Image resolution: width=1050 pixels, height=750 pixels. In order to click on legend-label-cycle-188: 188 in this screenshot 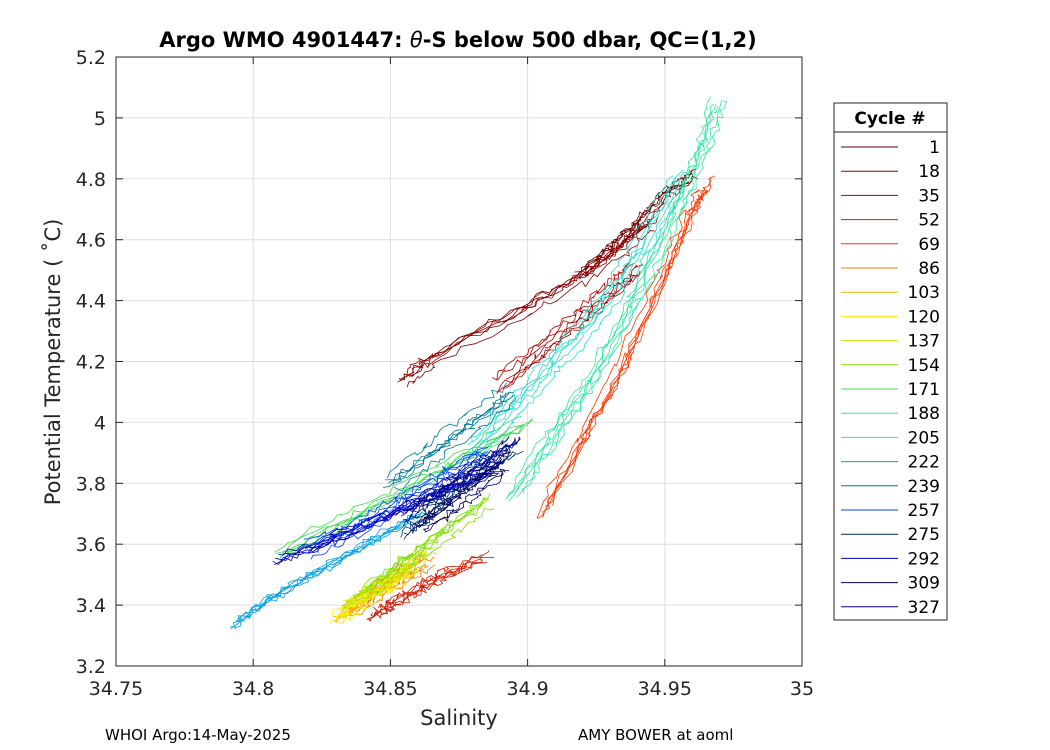, I will do `click(924, 414)`.